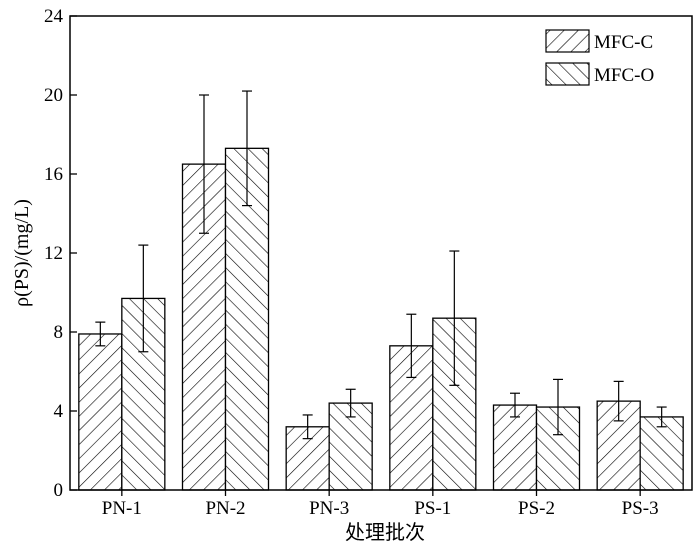 This screenshot has width=700, height=549. What do you see at coordinates (59, 332) in the screenshot?
I see `y-tick-label: 8` at bounding box center [59, 332].